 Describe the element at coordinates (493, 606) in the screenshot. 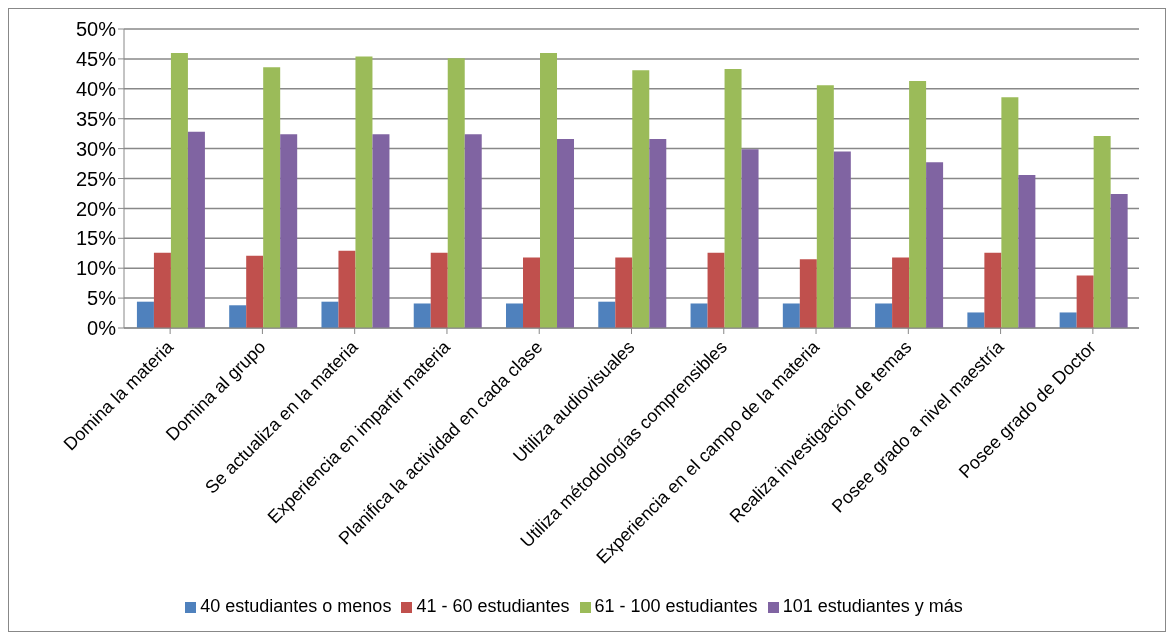

I see `legend-label: 41 - 60 estudiantes` at that location.